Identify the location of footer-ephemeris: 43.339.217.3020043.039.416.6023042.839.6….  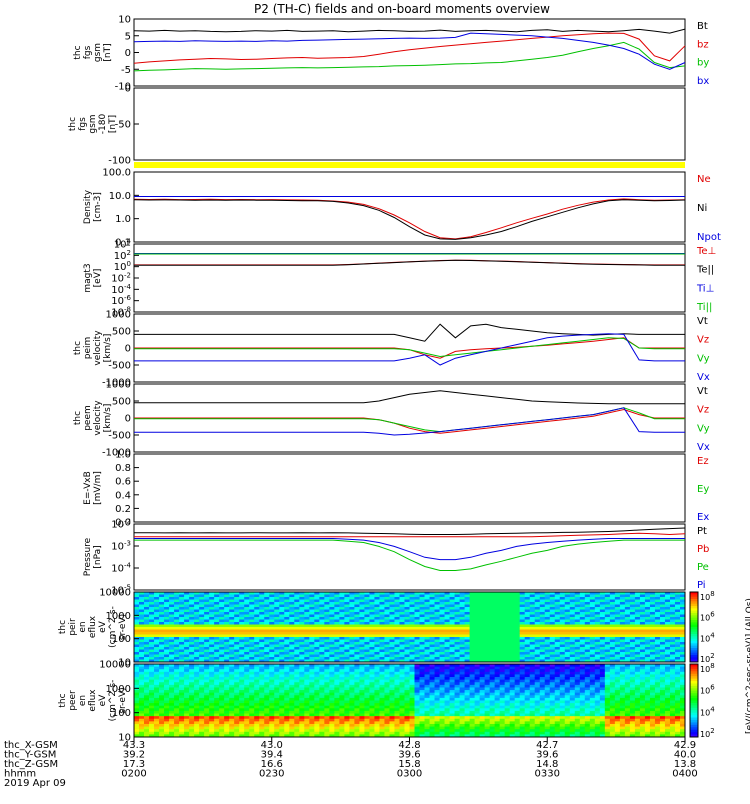
(351, 763).